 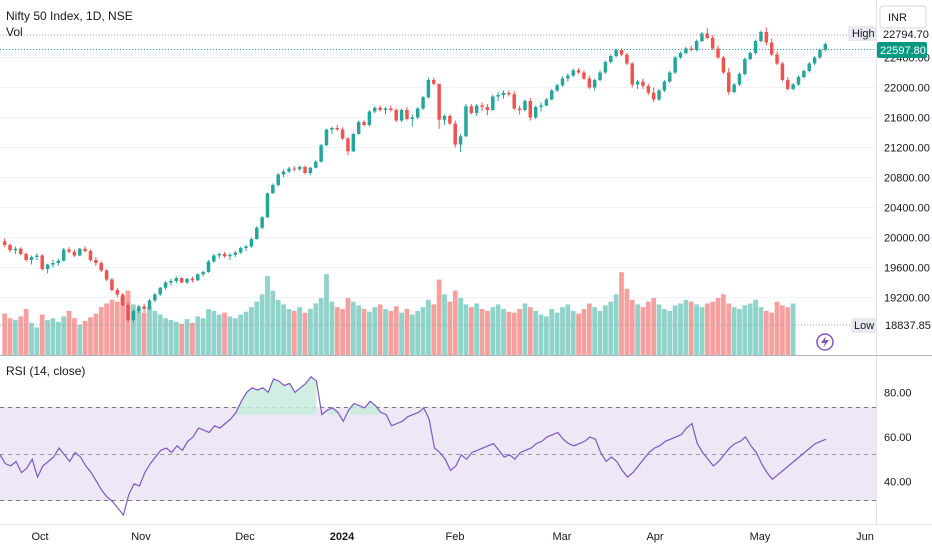 What do you see at coordinates (903, 17) in the screenshot?
I see `currency-button: INR` at bounding box center [903, 17].